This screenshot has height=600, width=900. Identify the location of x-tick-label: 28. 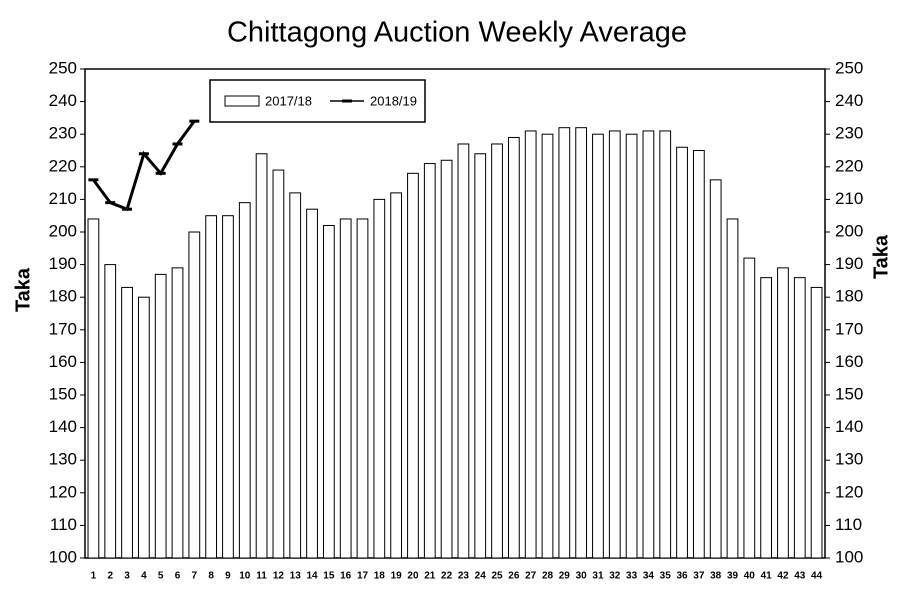
(548, 576).